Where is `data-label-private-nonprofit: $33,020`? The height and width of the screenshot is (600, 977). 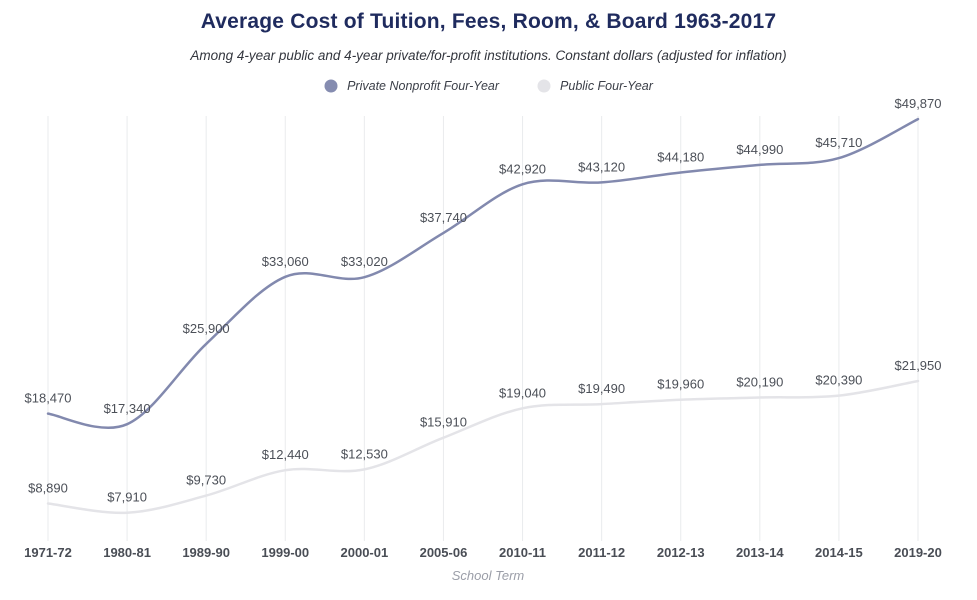
data-label-private-nonprofit: $33,020 is located at coordinates (364, 261).